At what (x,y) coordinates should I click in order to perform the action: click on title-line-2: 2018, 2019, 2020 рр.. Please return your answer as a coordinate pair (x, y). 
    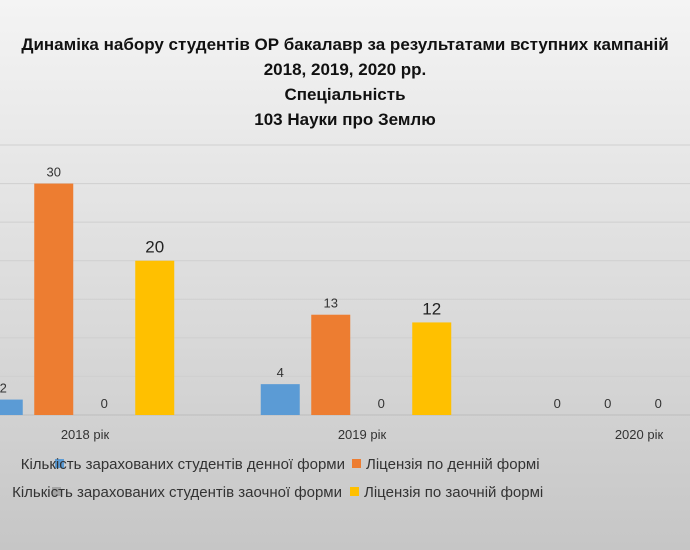
    Looking at the image, I should click on (345, 69).